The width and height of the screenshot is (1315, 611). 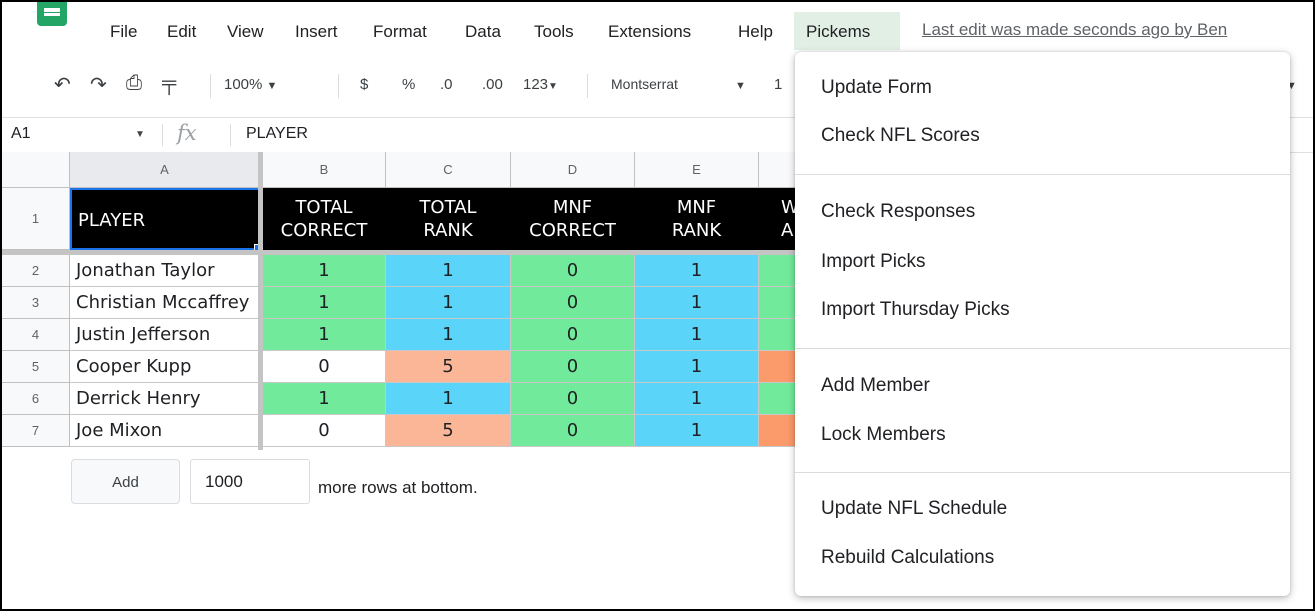 What do you see at coordinates (169, 83) in the screenshot?
I see `paint-format-icon: ╤` at bounding box center [169, 83].